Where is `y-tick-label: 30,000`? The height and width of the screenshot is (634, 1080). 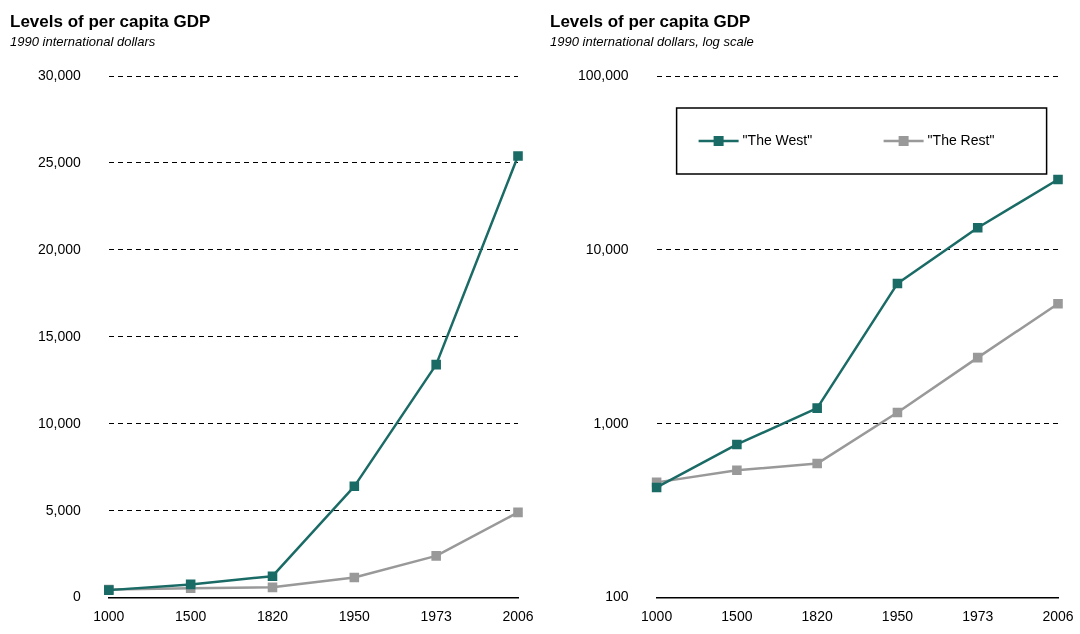 y-tick-label: 30,000 is located at coordinates (59, 74).